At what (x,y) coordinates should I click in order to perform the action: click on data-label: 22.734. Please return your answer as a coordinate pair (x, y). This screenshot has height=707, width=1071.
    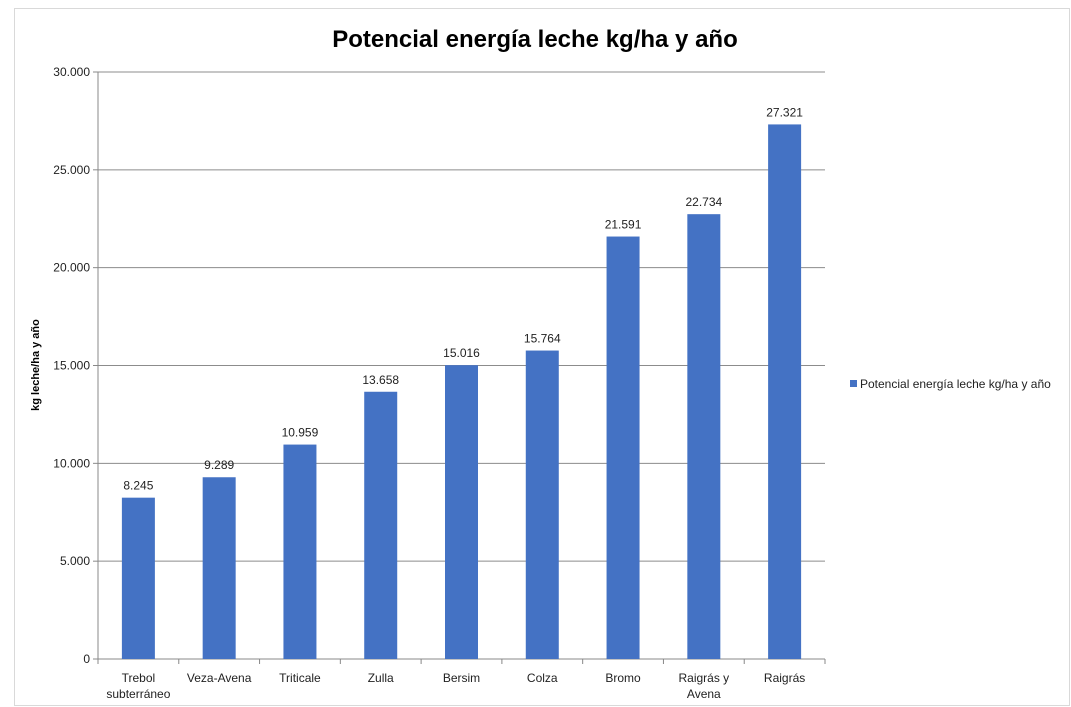
    Looking at the image, I should click on (703, 202).